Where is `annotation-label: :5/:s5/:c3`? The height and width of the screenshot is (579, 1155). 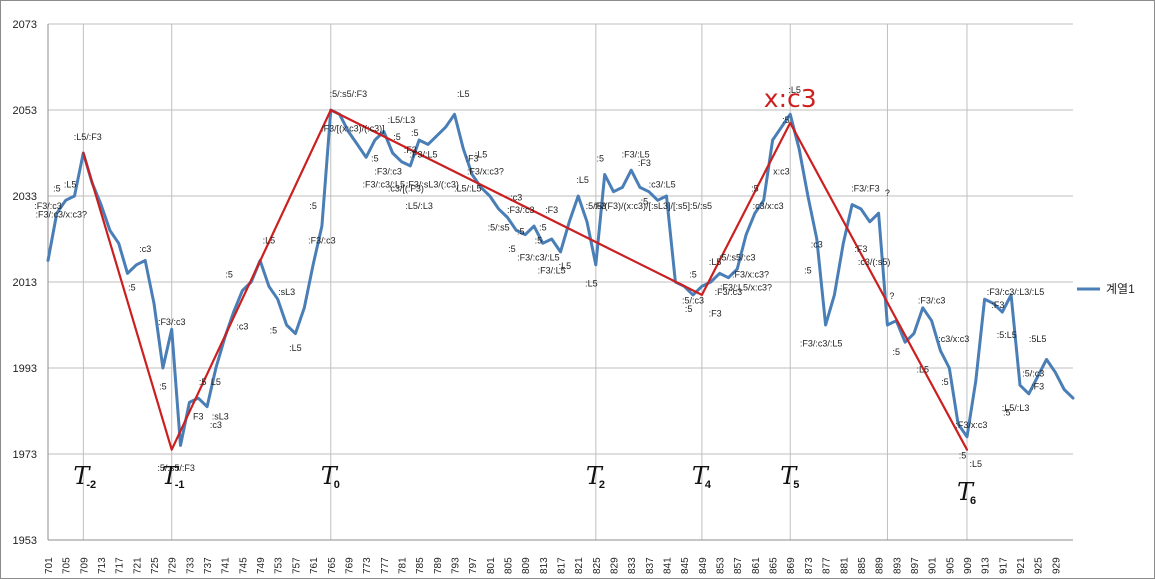
annotation-label: :5/:s5/:c3 is located at coordinates (737, 258).